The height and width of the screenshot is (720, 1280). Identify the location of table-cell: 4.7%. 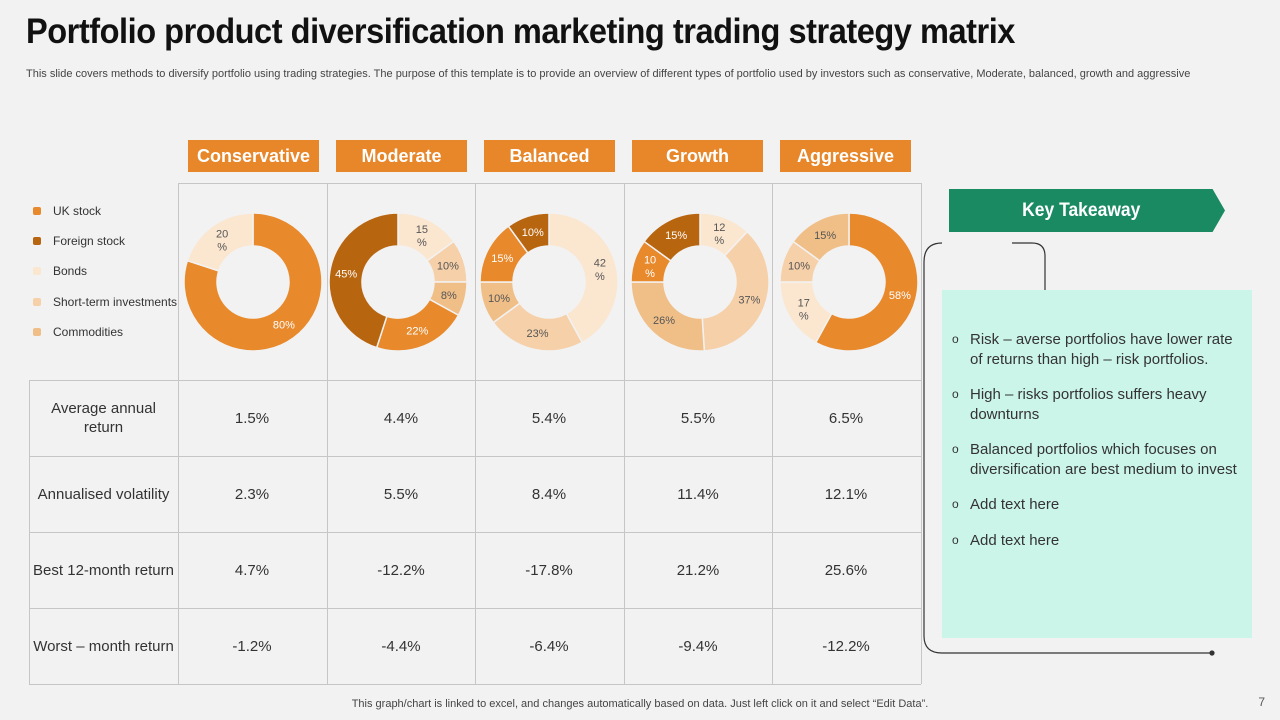
(252, 570).